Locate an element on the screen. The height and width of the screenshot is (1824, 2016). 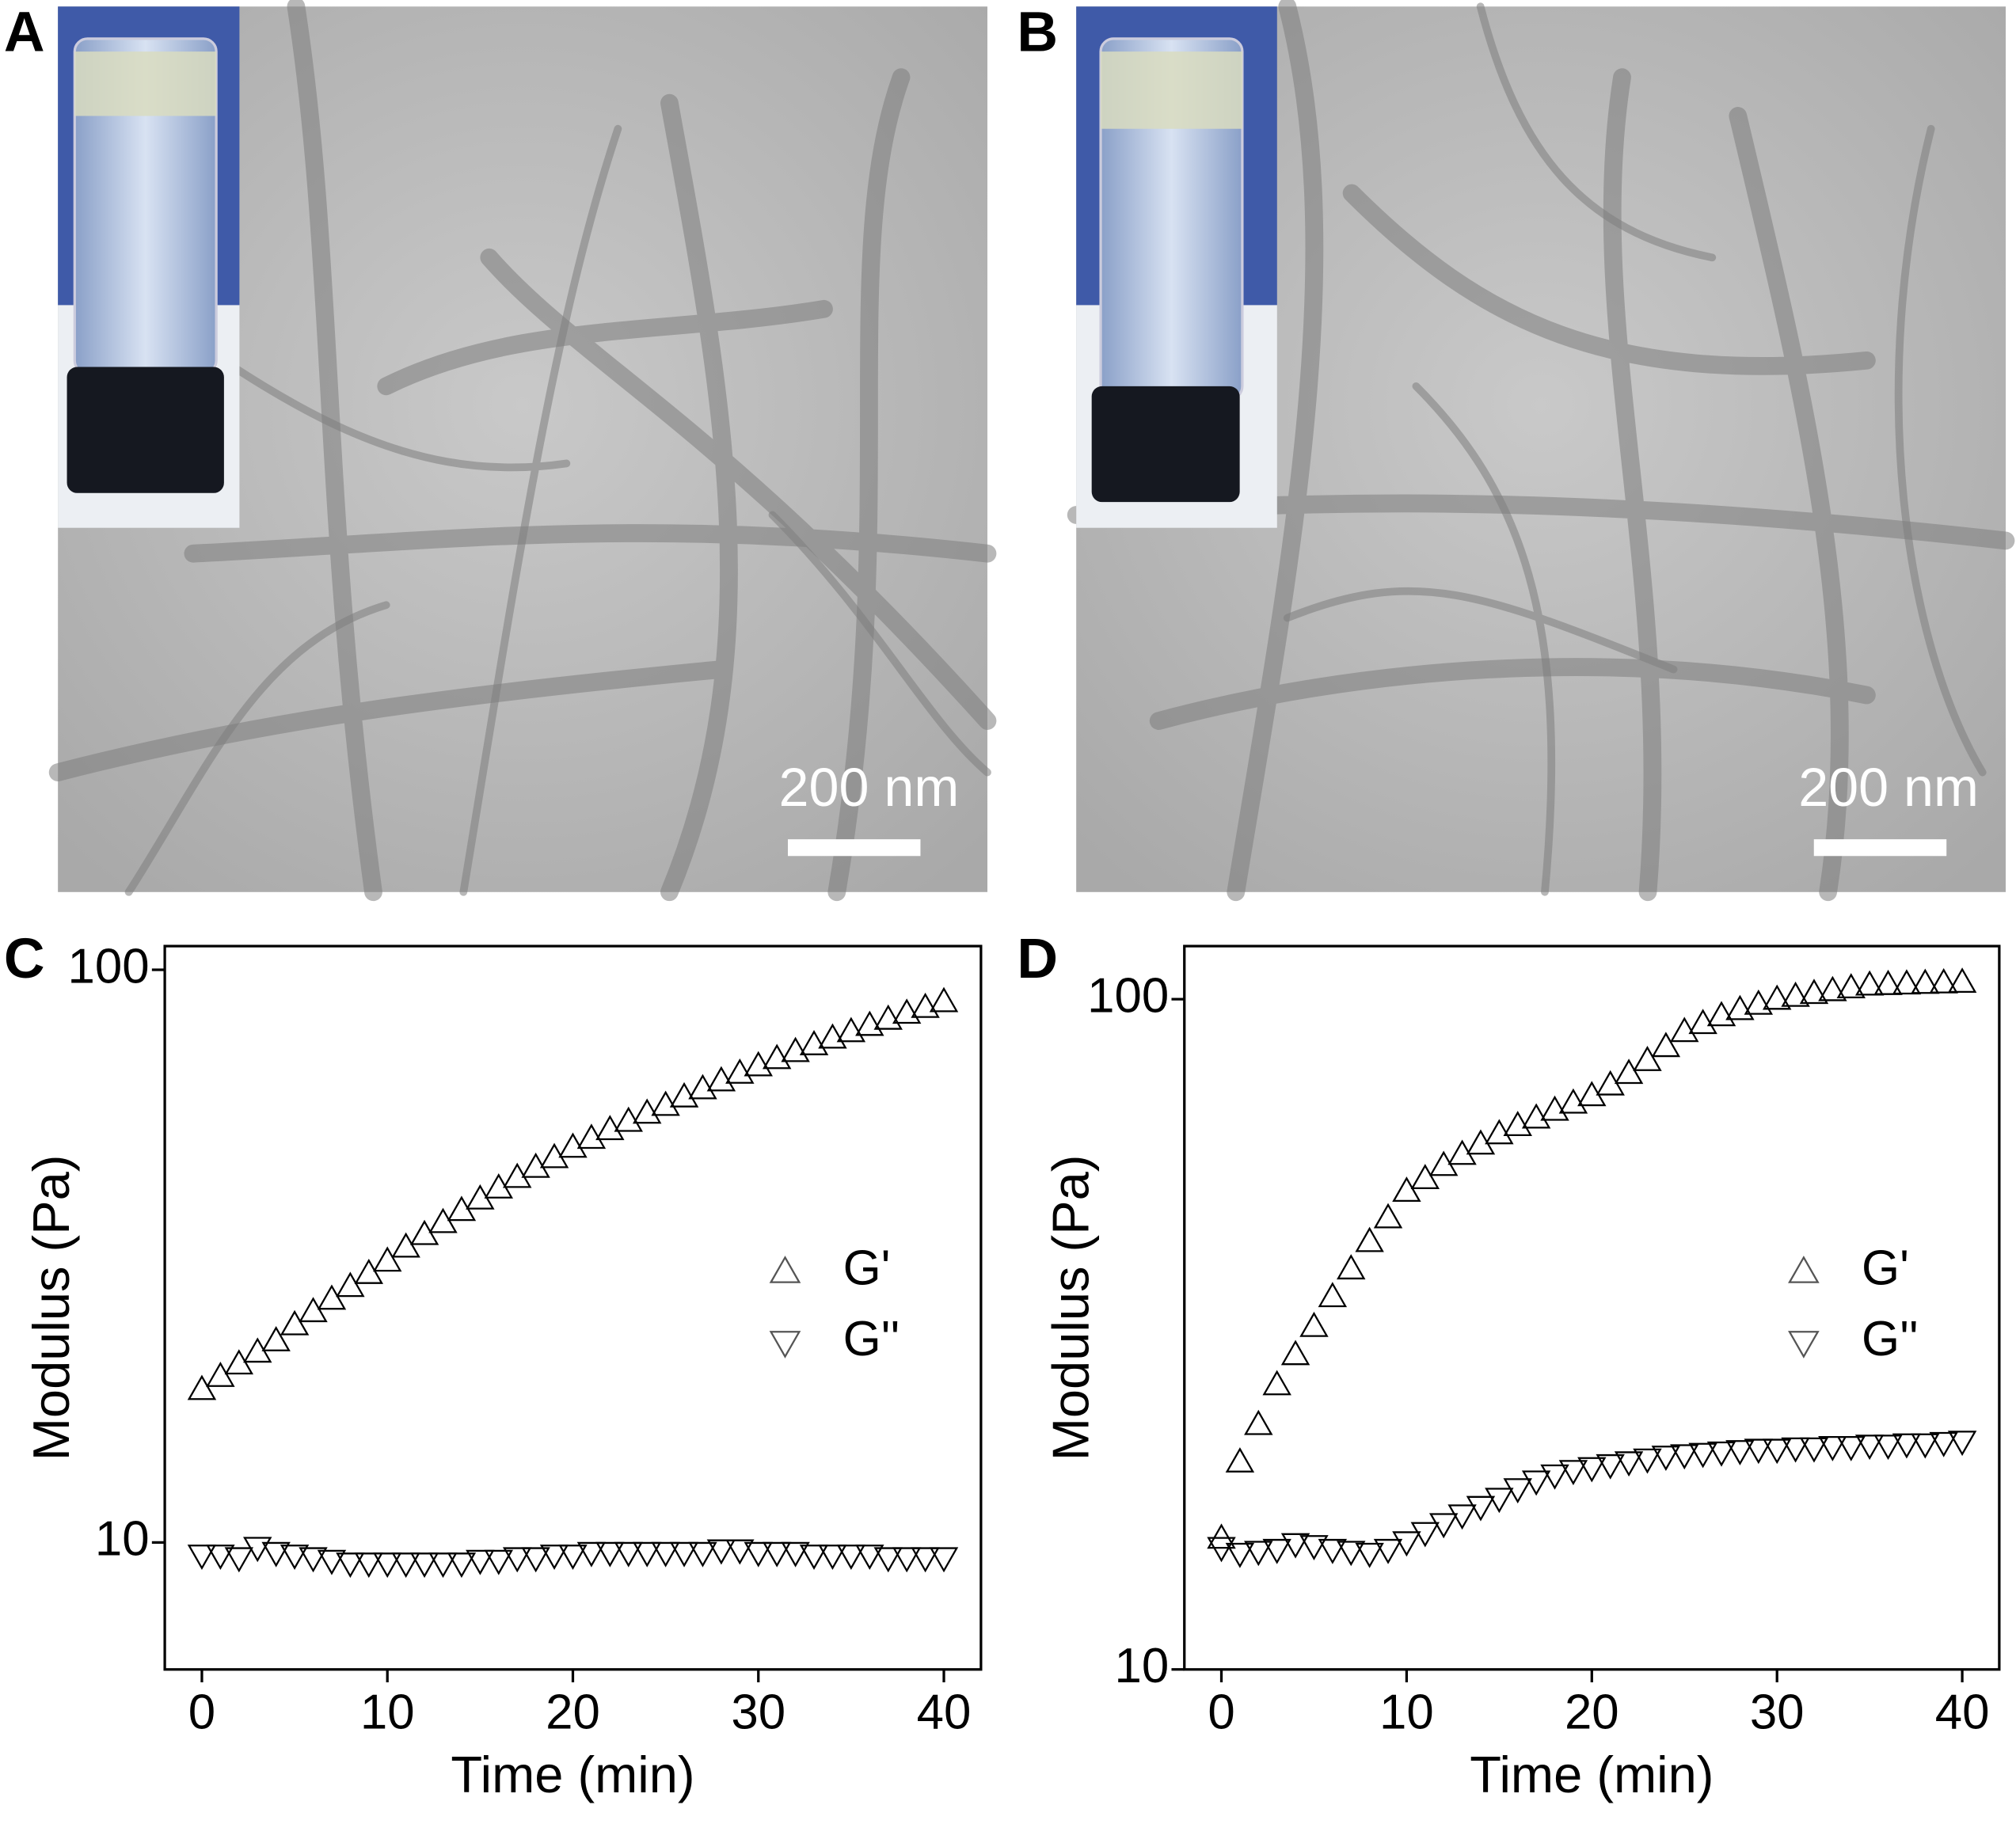
x-tick-label: 0 is located at coordinates (201, 1712).